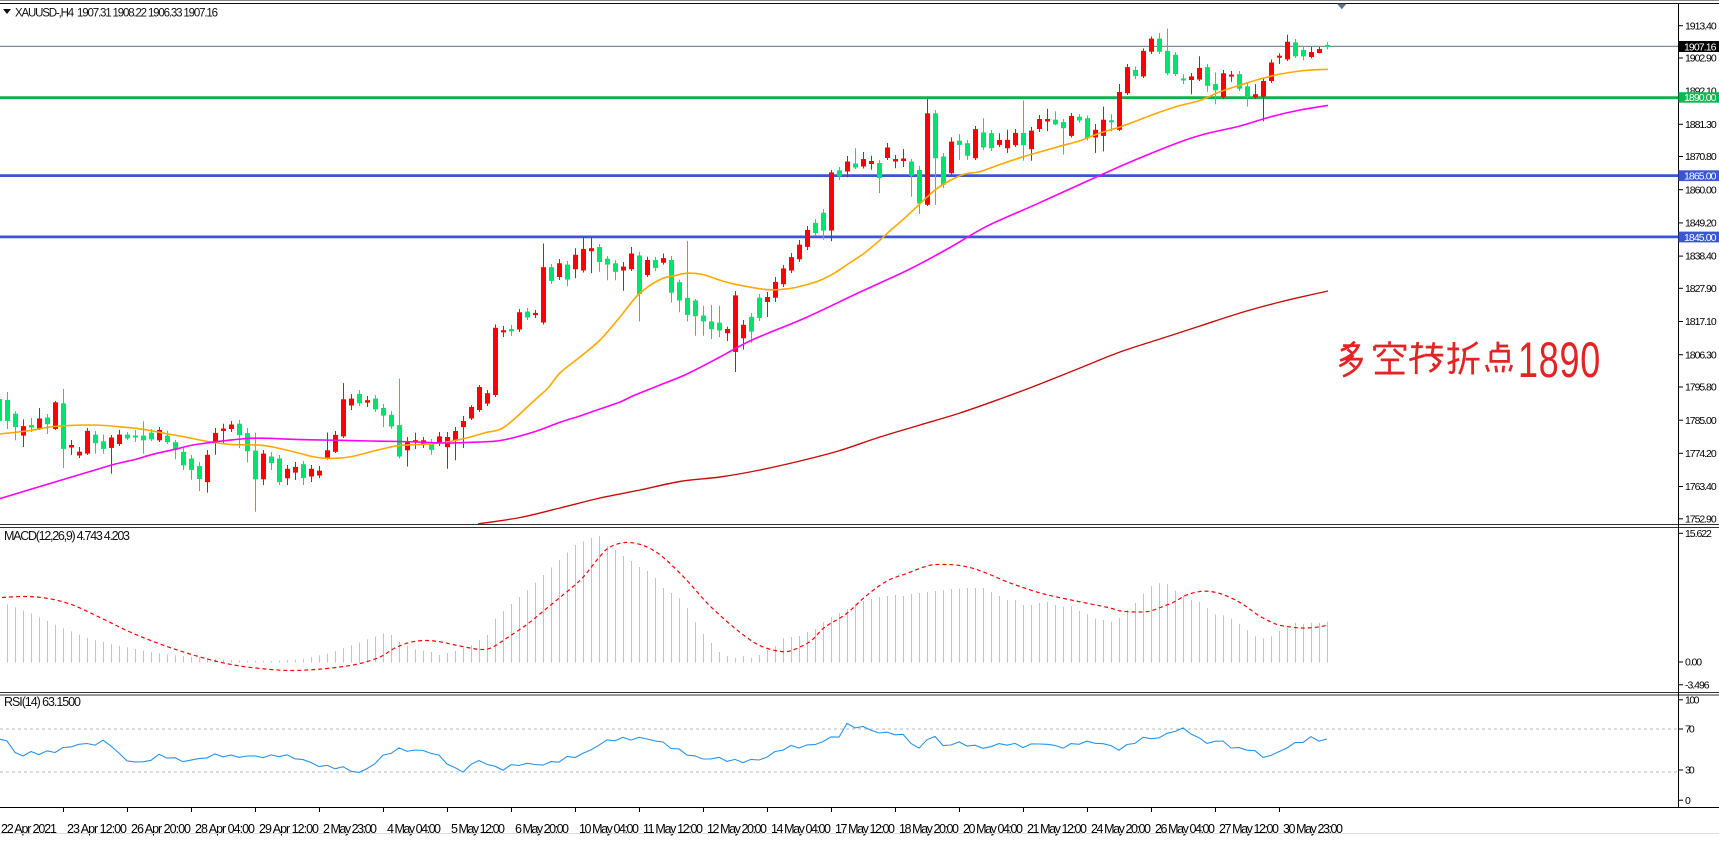 Image resolution: width=1719 pixels, height=842 pixels. I want to click on svg-text: 22 Apr 2021, so click(29, 829).